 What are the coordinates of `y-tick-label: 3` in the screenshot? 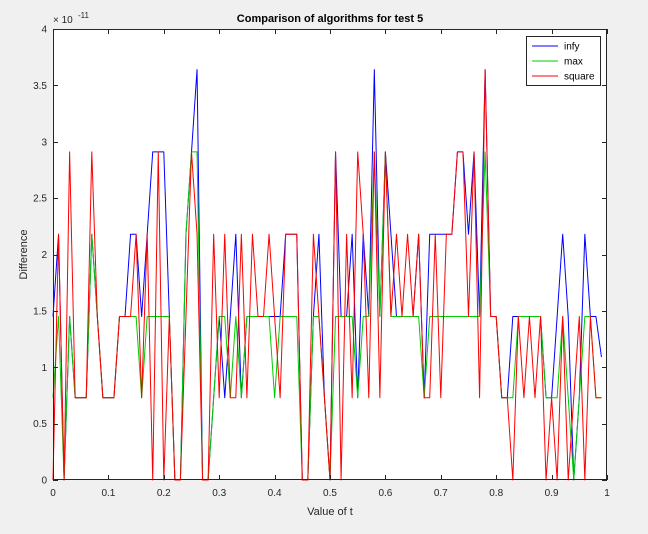 It's located at (44, 142).